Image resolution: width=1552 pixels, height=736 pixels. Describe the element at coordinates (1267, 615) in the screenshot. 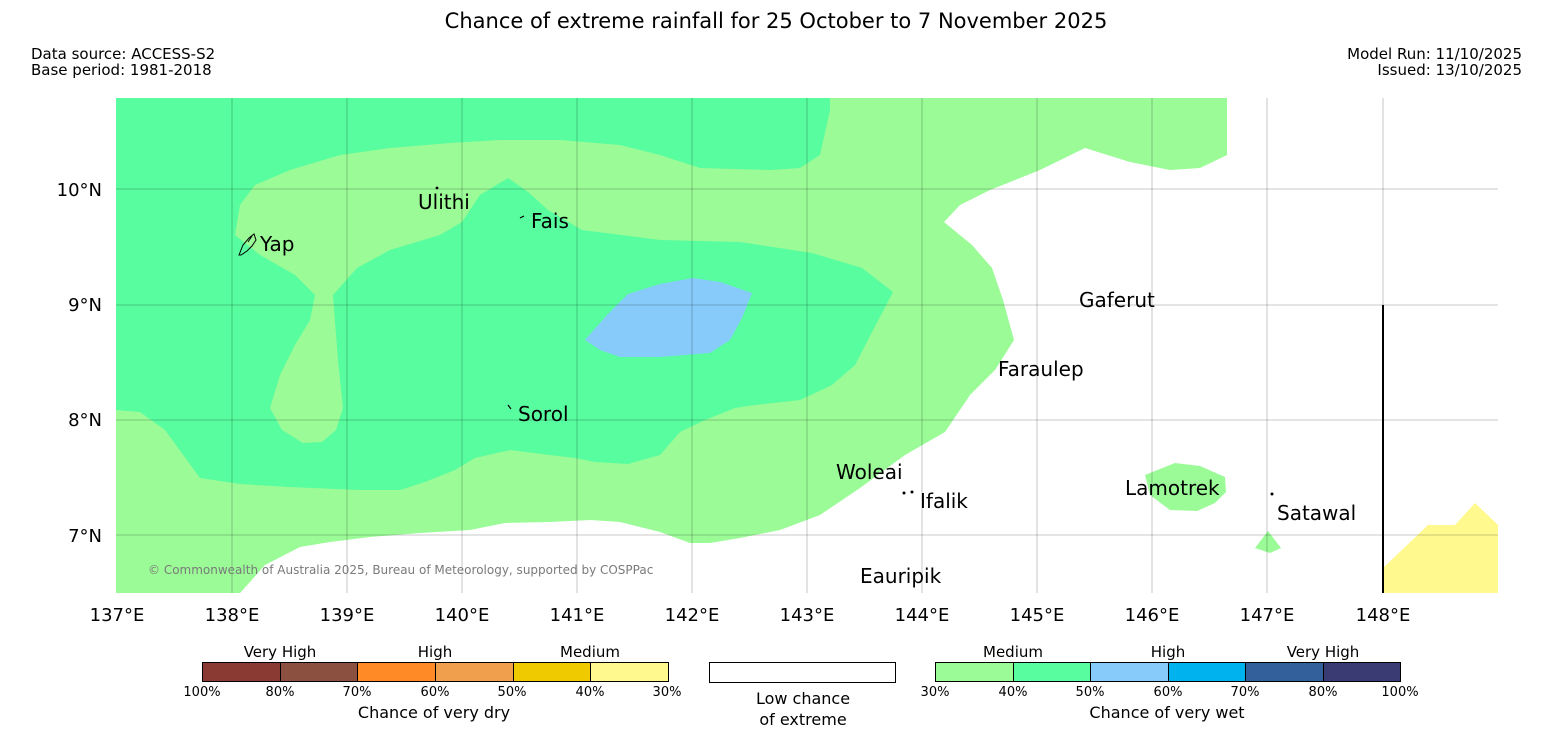

I see `lon-label-147e: 147°E` at that location.